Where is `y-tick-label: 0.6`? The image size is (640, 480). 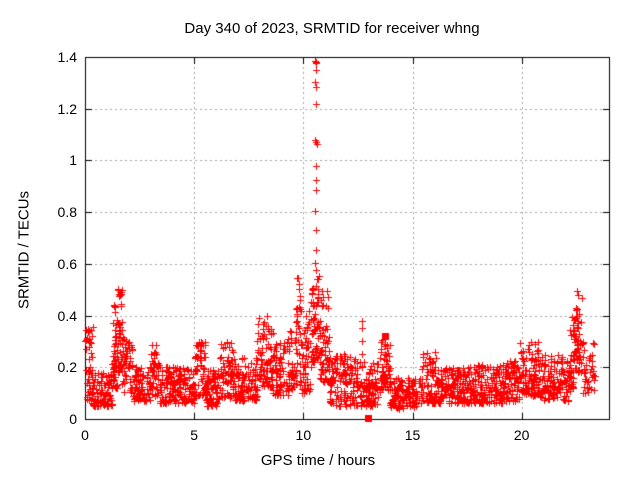
y-tick-label: 0.6 is located at coordinates (67, 263).